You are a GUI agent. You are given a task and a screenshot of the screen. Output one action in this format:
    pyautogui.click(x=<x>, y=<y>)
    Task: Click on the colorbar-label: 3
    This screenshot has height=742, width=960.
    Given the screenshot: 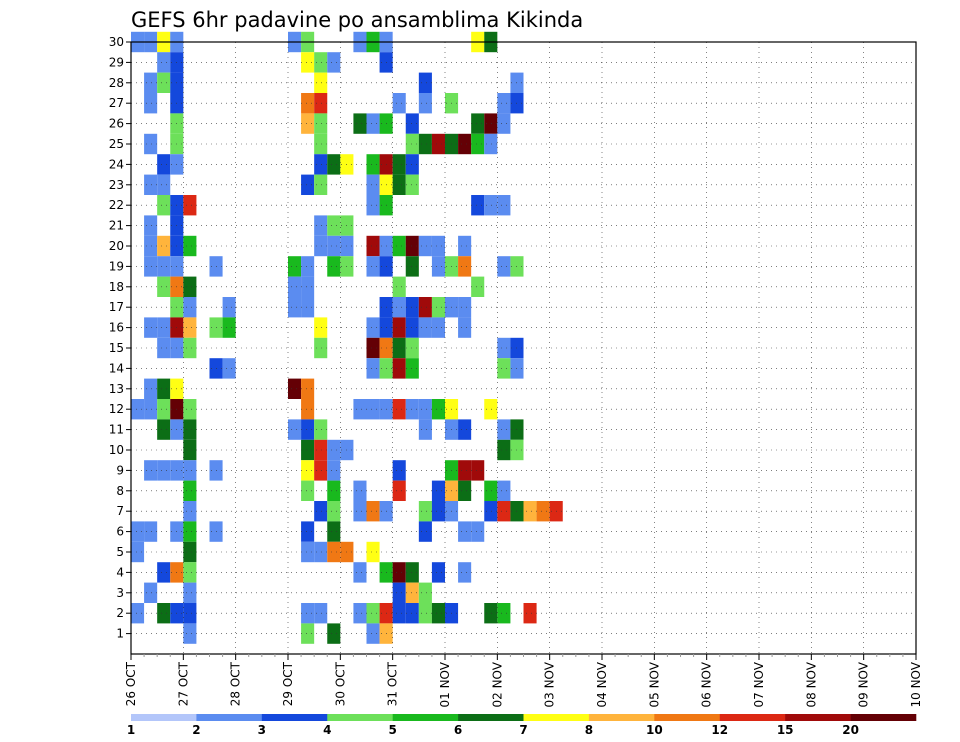 What is the action you would take?
    pyautogui.click(x=262, y=730)
    